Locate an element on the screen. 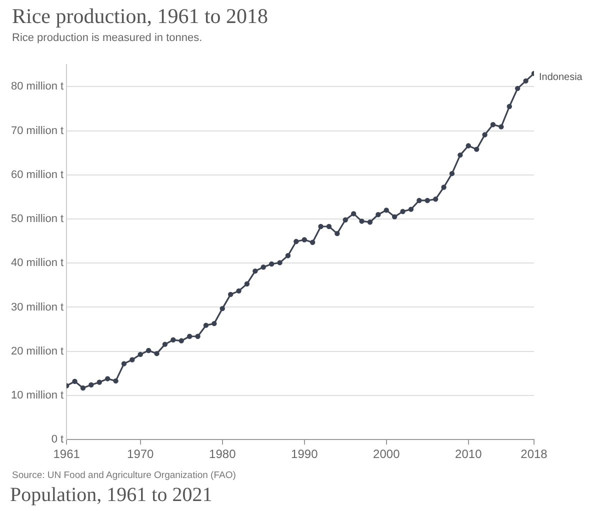 The height and width of the screenshot is (511, 594). x-tick-label: 1961 is located at coordinates (66, 454).